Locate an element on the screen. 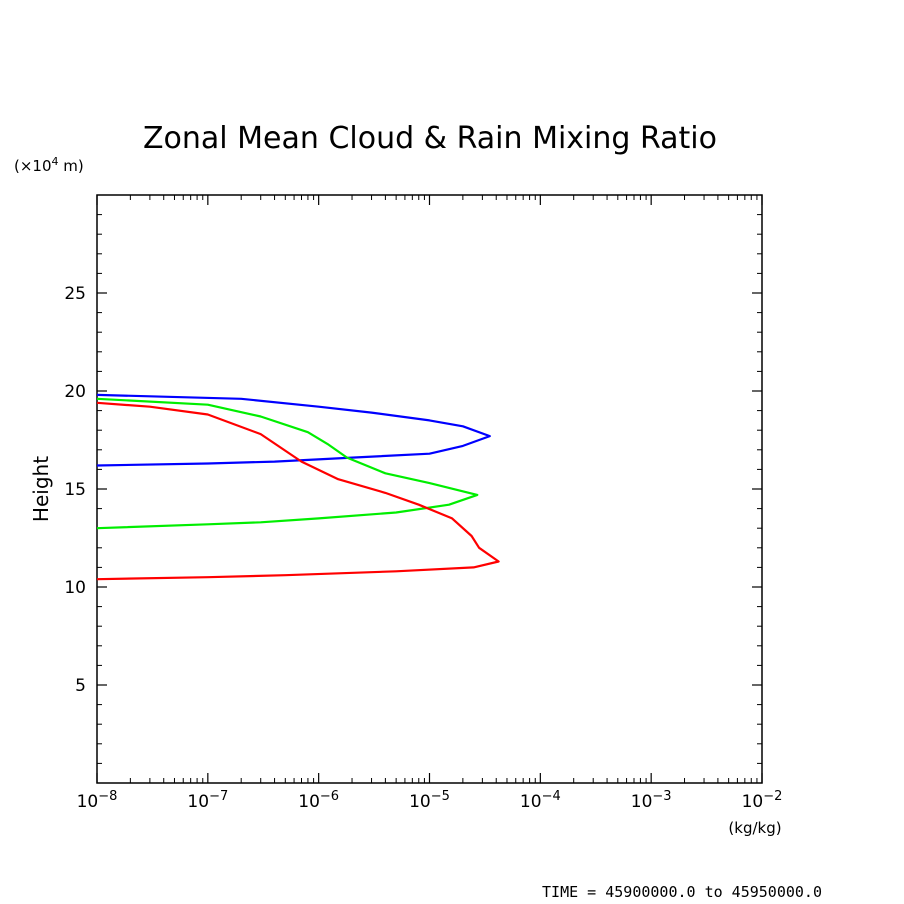 This screenshot has height=904, width=904. y-axis-label: Height is located at coordinates (41, 489).